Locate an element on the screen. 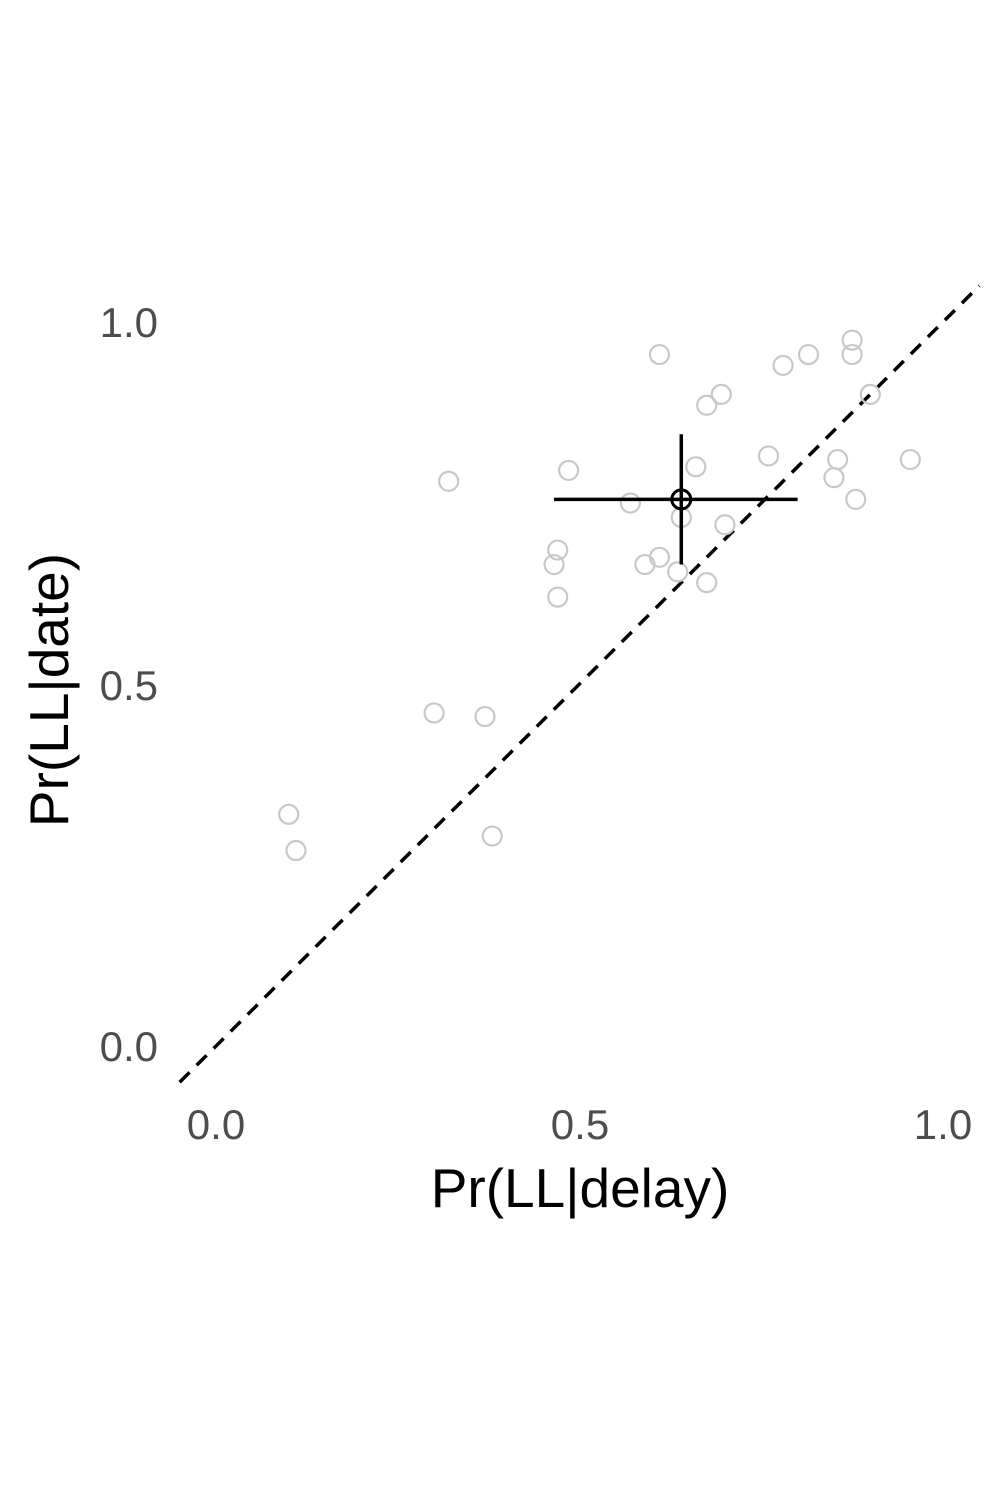  x-tick-label: 1.0 is located at coordinates (943, 1124).